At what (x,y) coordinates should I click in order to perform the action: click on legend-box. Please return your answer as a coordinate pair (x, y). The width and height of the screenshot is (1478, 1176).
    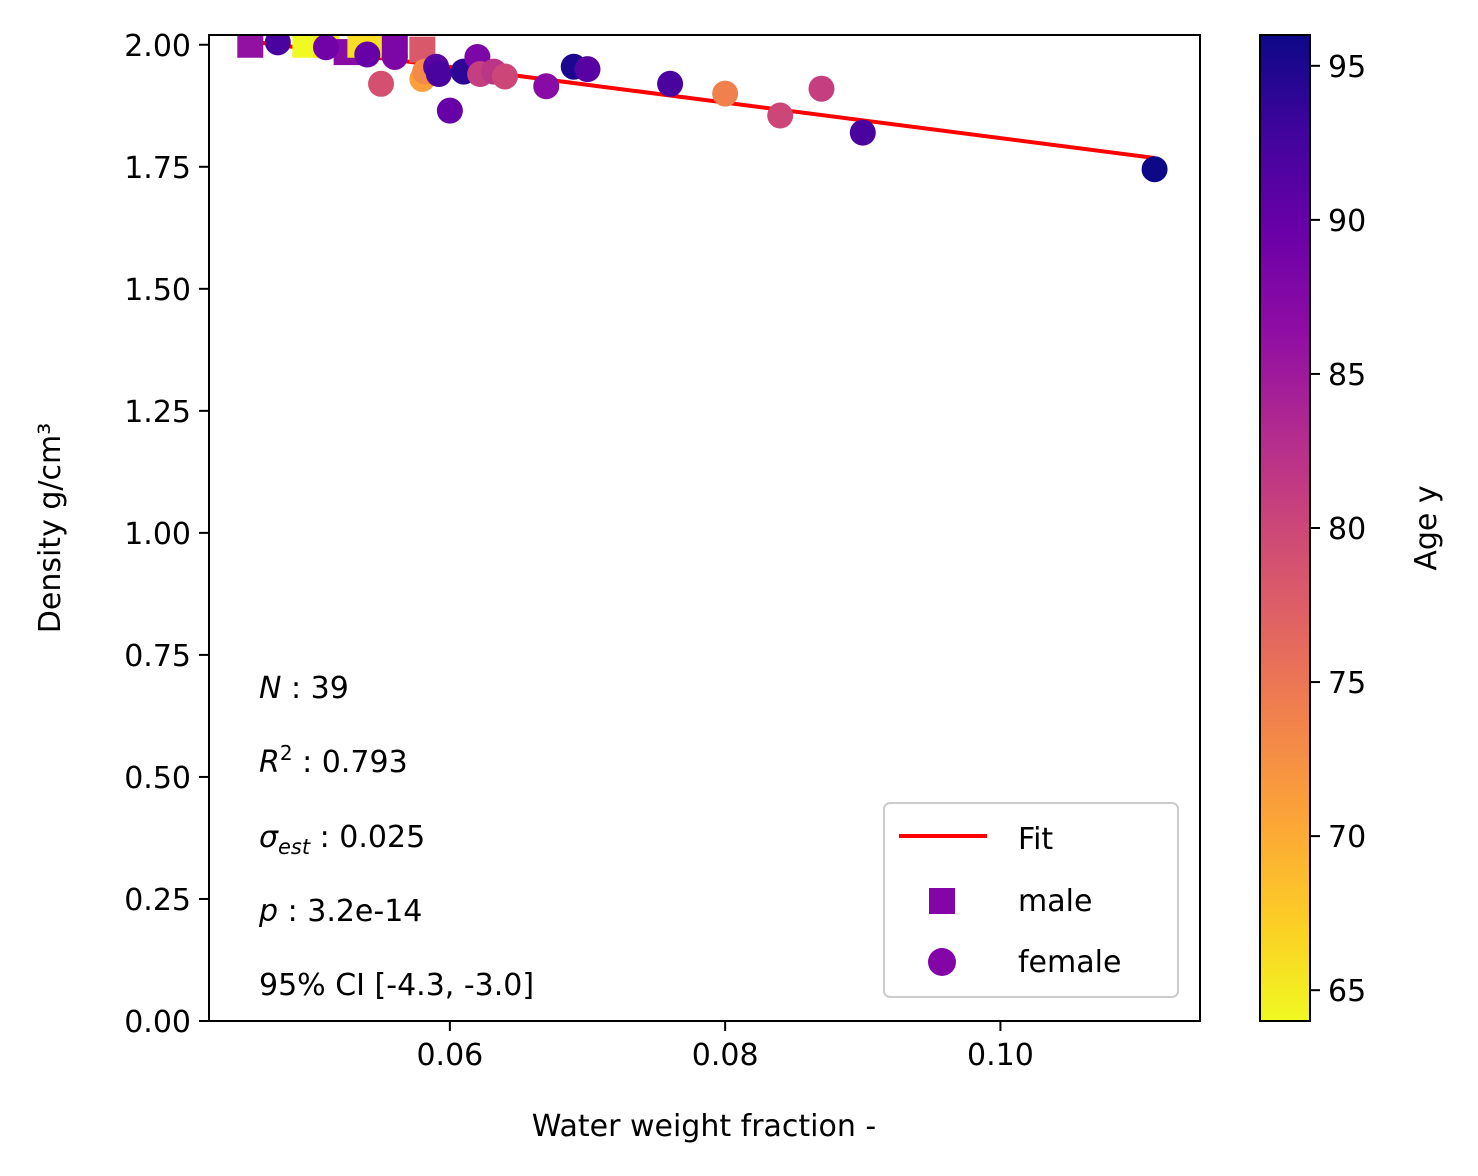
    Looking at the image, I should click on (1031, 900).